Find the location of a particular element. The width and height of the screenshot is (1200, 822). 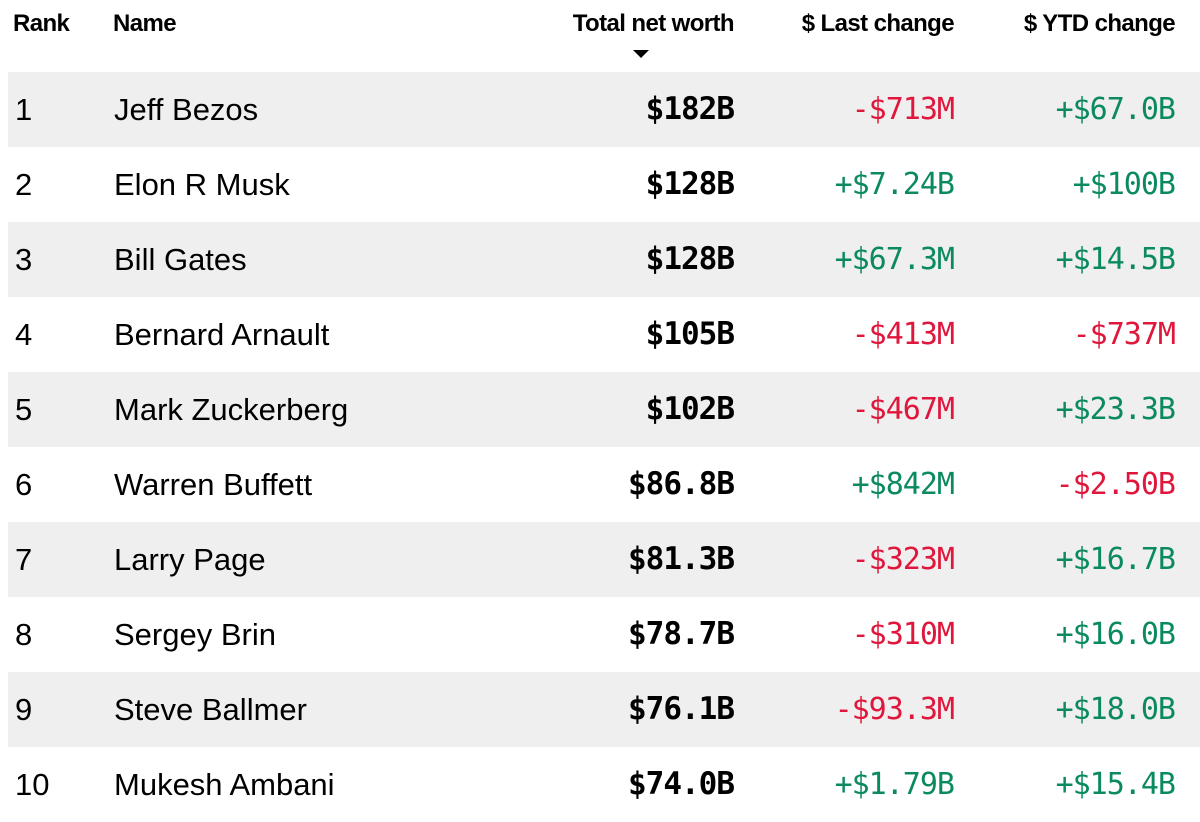

column-header-name: Name is located at coordinates (145, 23).